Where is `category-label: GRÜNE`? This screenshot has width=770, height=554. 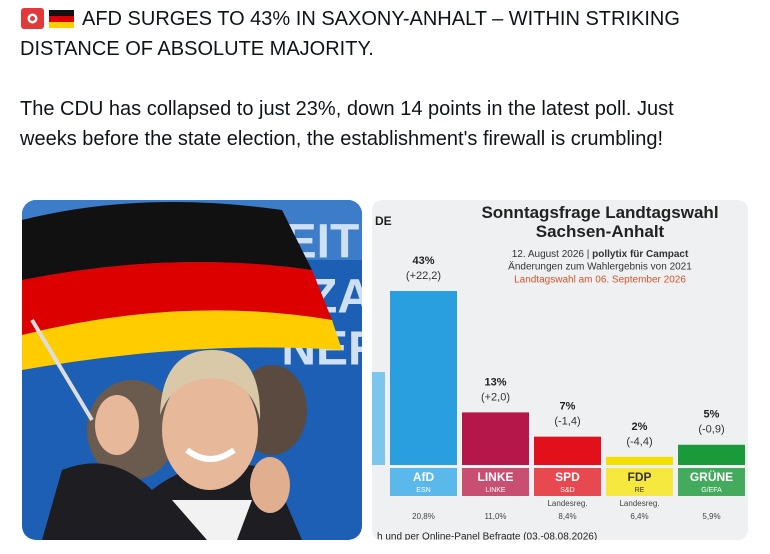
category-label: GRÜNE is located at coordinates (711, 476).